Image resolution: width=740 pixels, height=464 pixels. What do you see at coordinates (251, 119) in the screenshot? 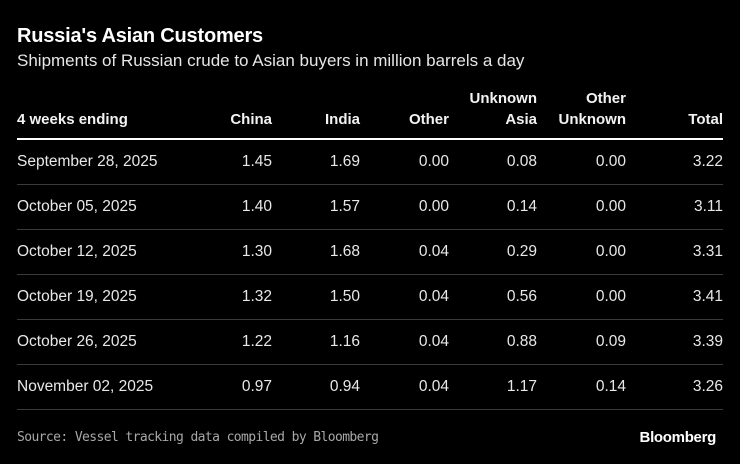
I see `column-header-text: China` at bounding box center [251, 119].